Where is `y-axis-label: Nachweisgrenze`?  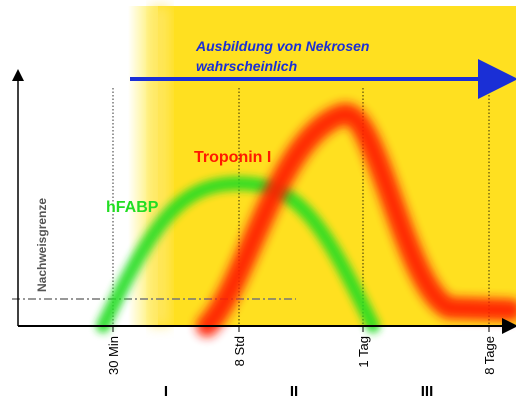 y-axis-label: Nachweisgrenze is located at coordinates (42, 245).